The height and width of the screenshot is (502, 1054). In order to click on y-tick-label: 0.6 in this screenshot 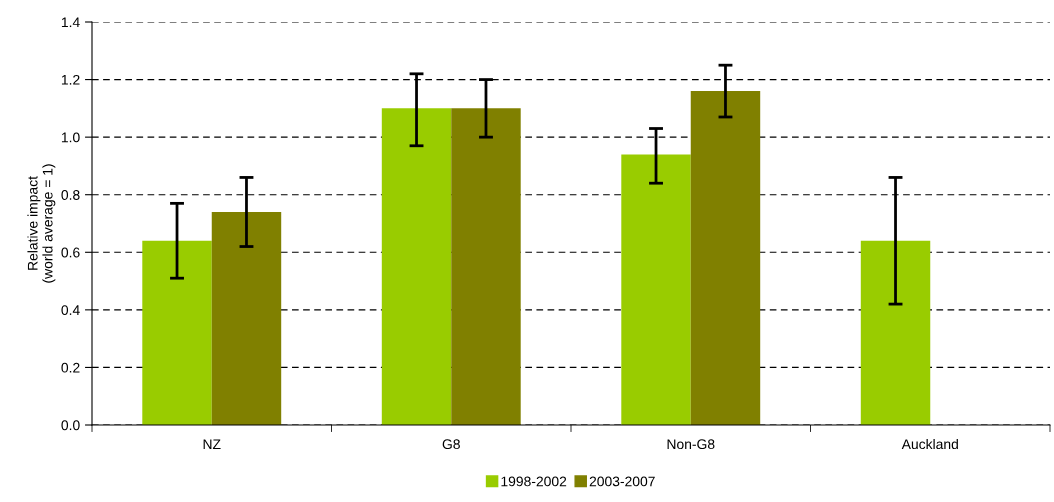, I will do `click(70, 252)`.